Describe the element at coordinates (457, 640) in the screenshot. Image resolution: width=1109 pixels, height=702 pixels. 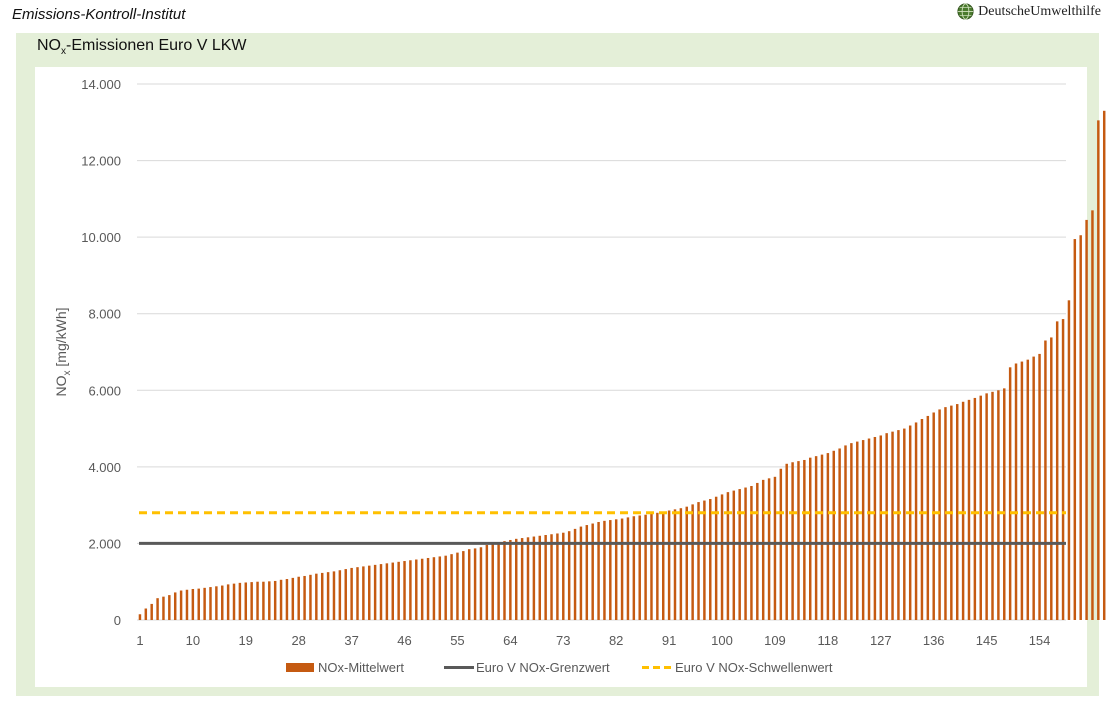
I see `x-tick-label: 55` at that location.